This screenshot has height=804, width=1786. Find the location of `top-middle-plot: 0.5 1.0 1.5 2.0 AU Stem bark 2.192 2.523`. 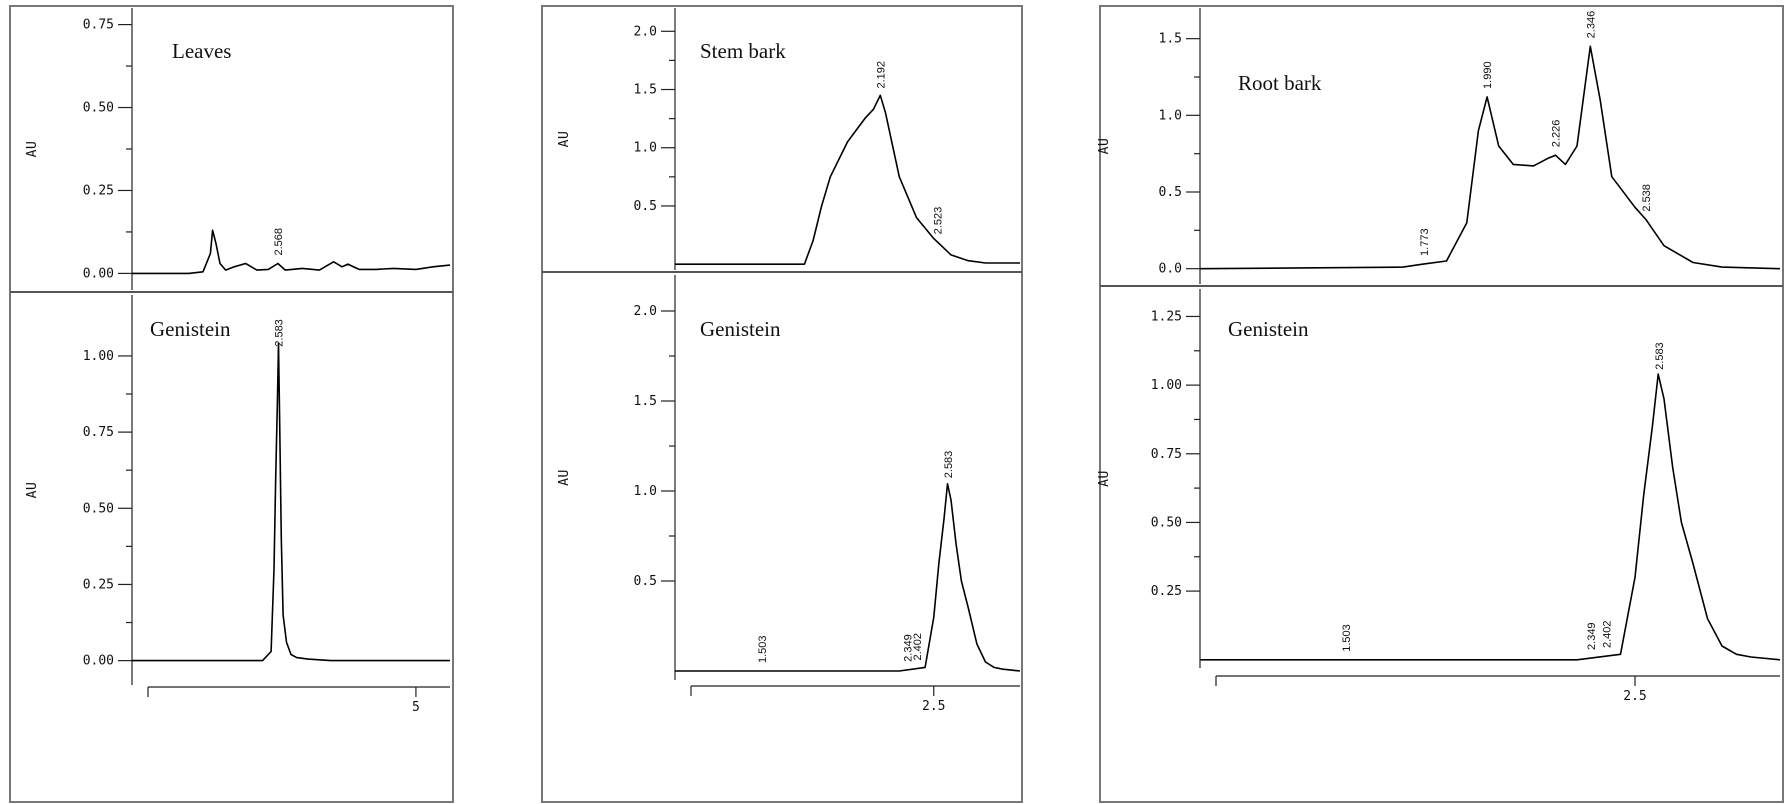

top-middle-plot: 0.5 1.0 1.5 2.0 AU Stem bark 2.192 2.523 is located at coordinates (788, 139).